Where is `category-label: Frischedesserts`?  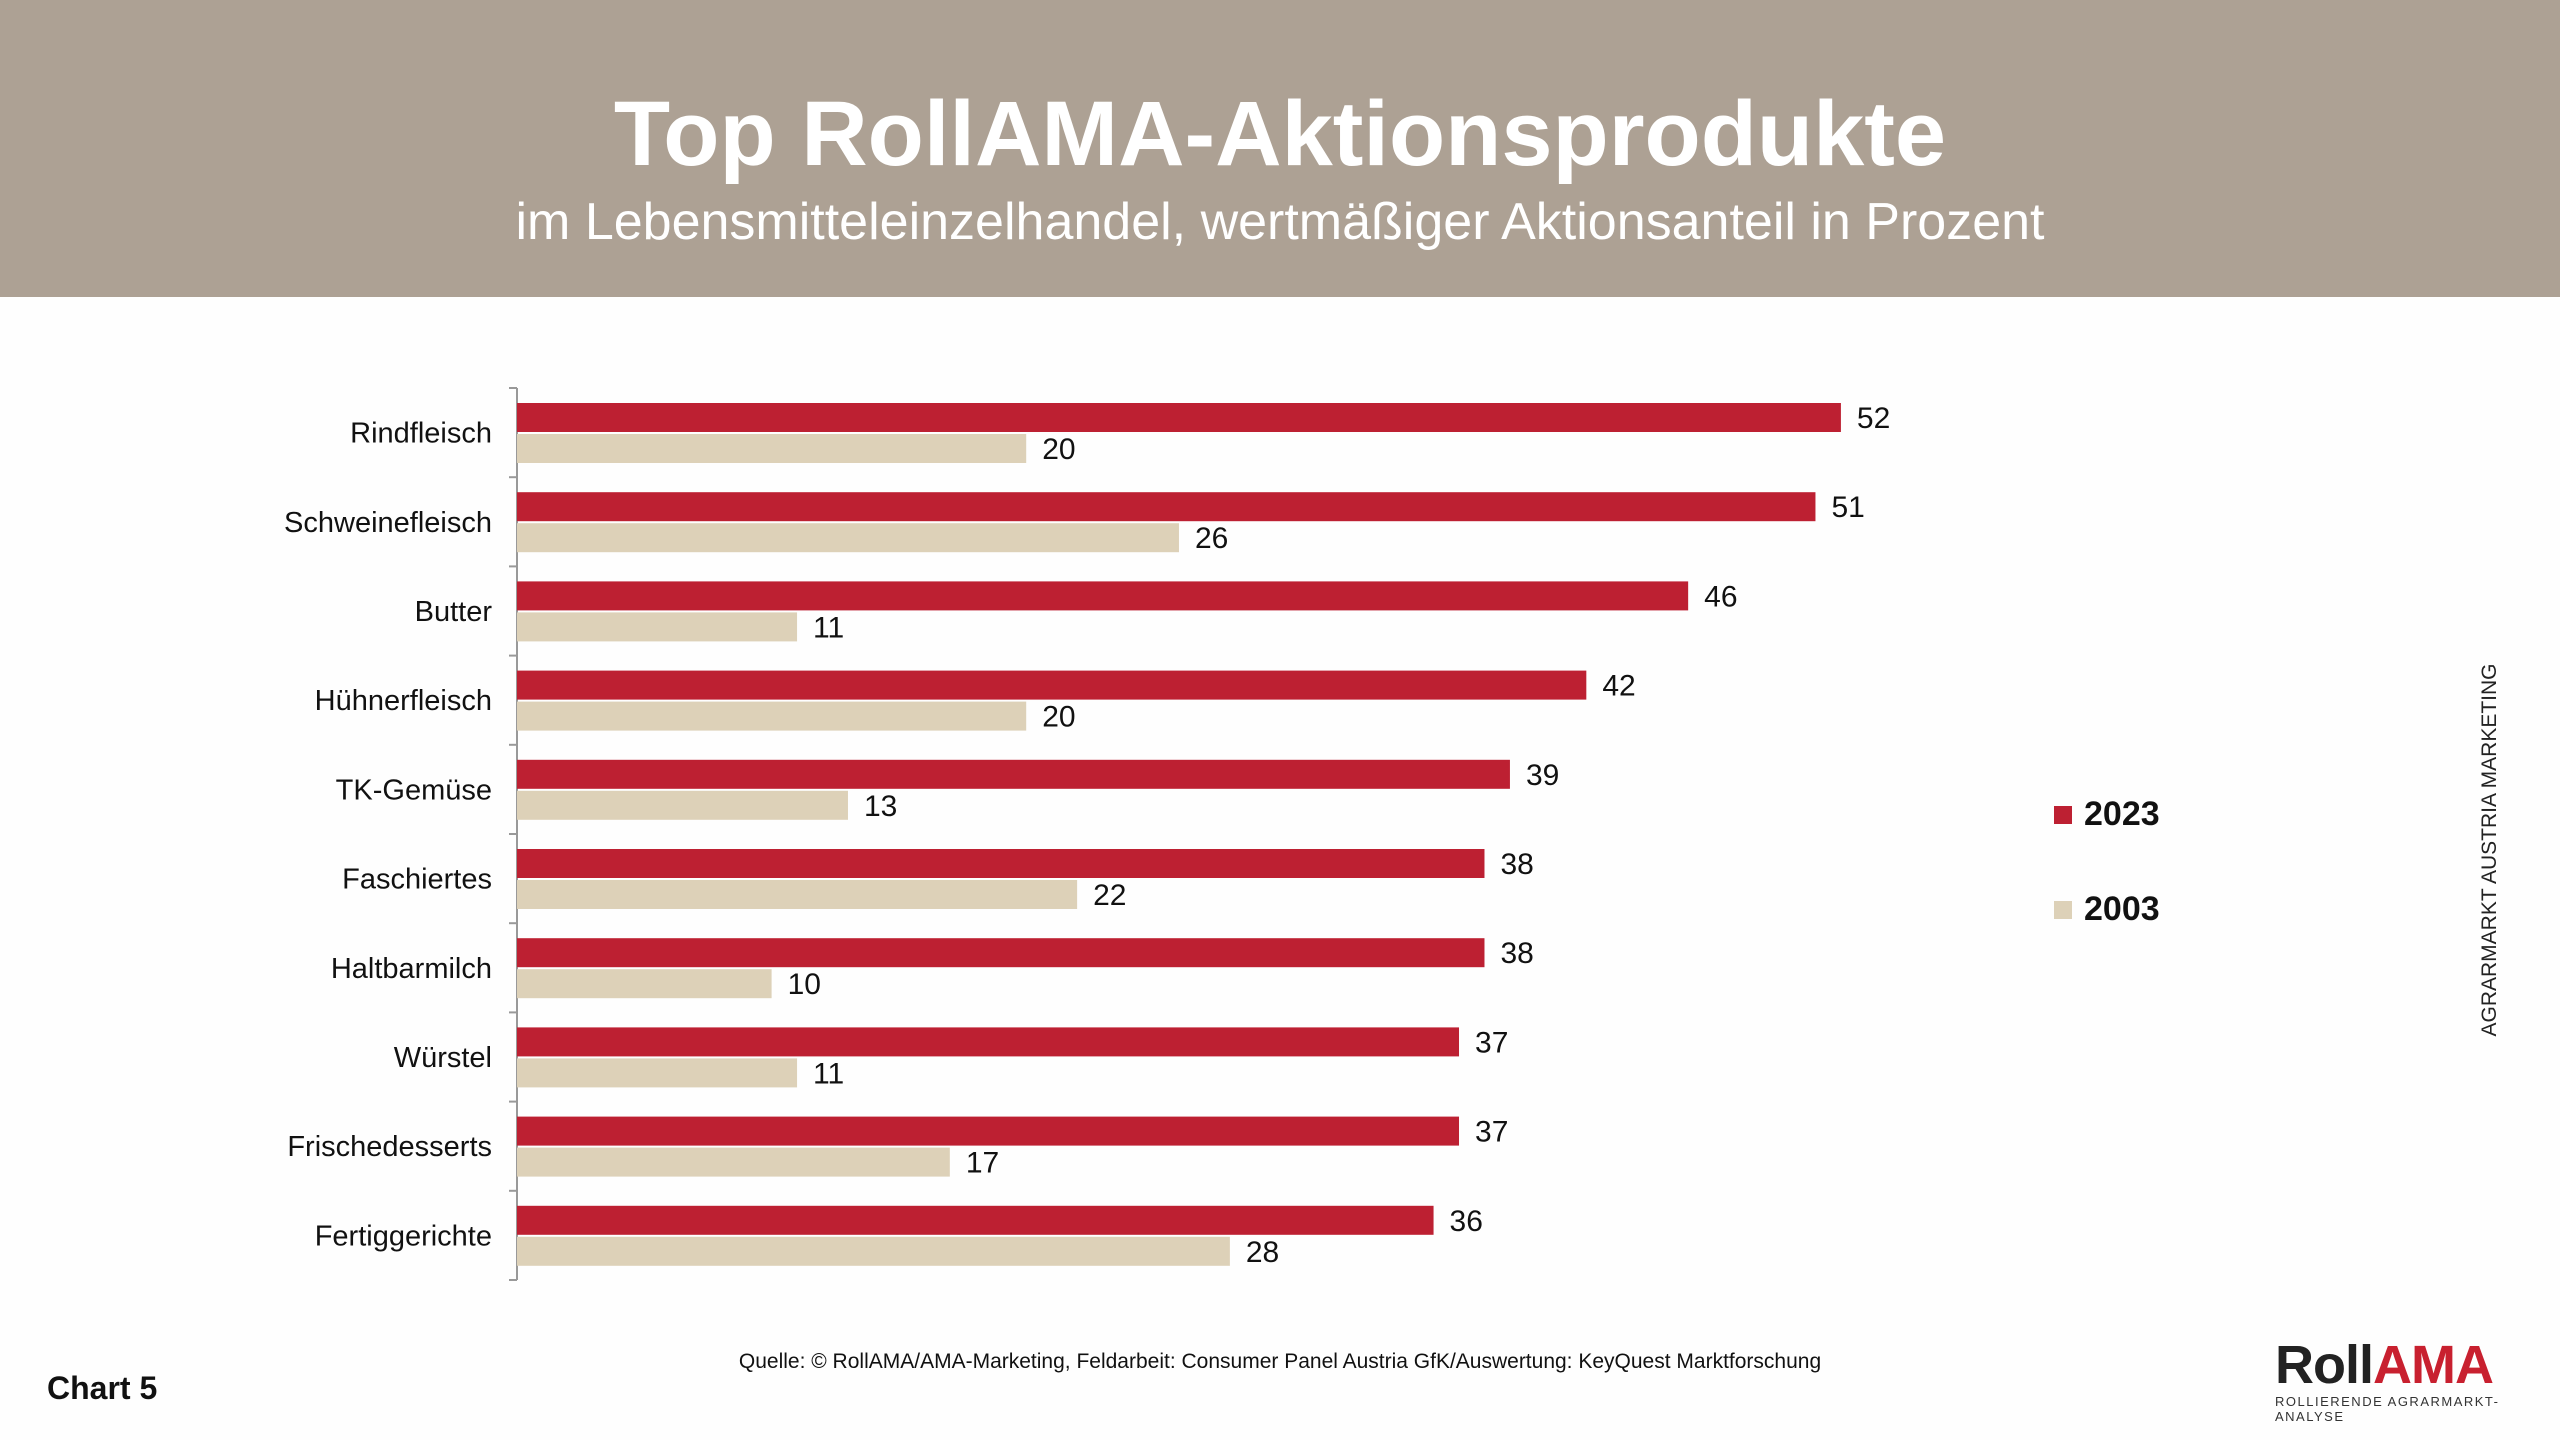 category-label: Frischedesserts is located at coordinates (389, 1147).